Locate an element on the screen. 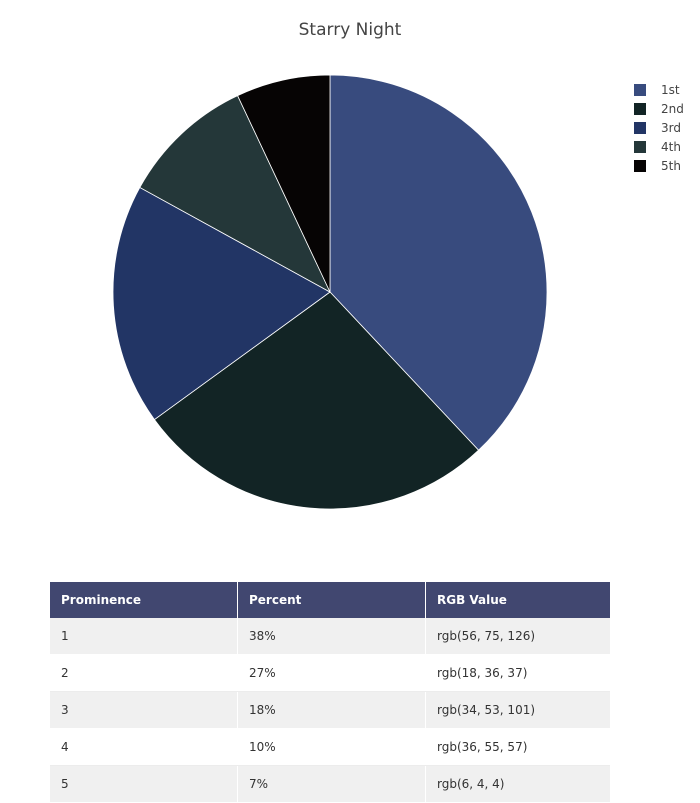  pie-slice-1st is located at coordinates (438, 262).